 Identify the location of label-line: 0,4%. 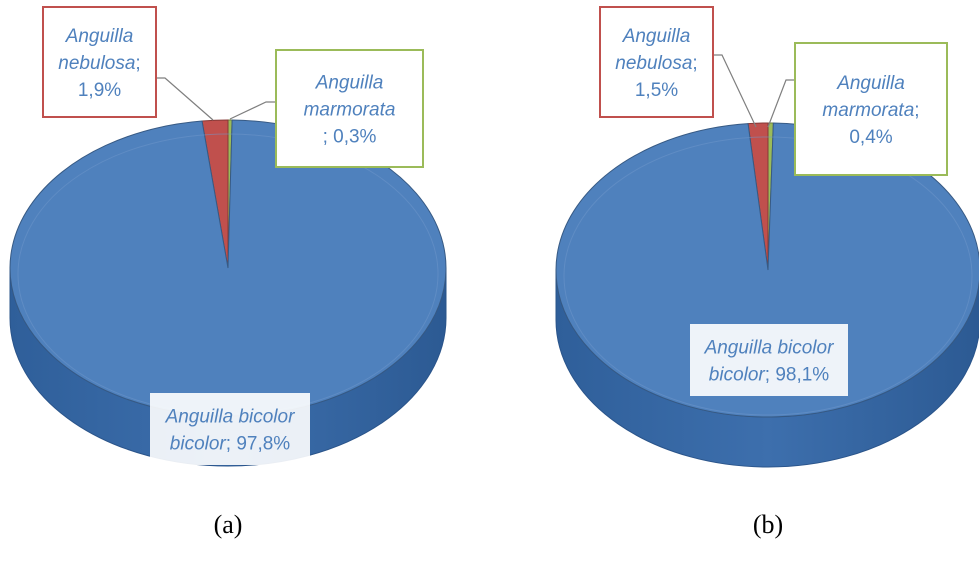
(870, 137).